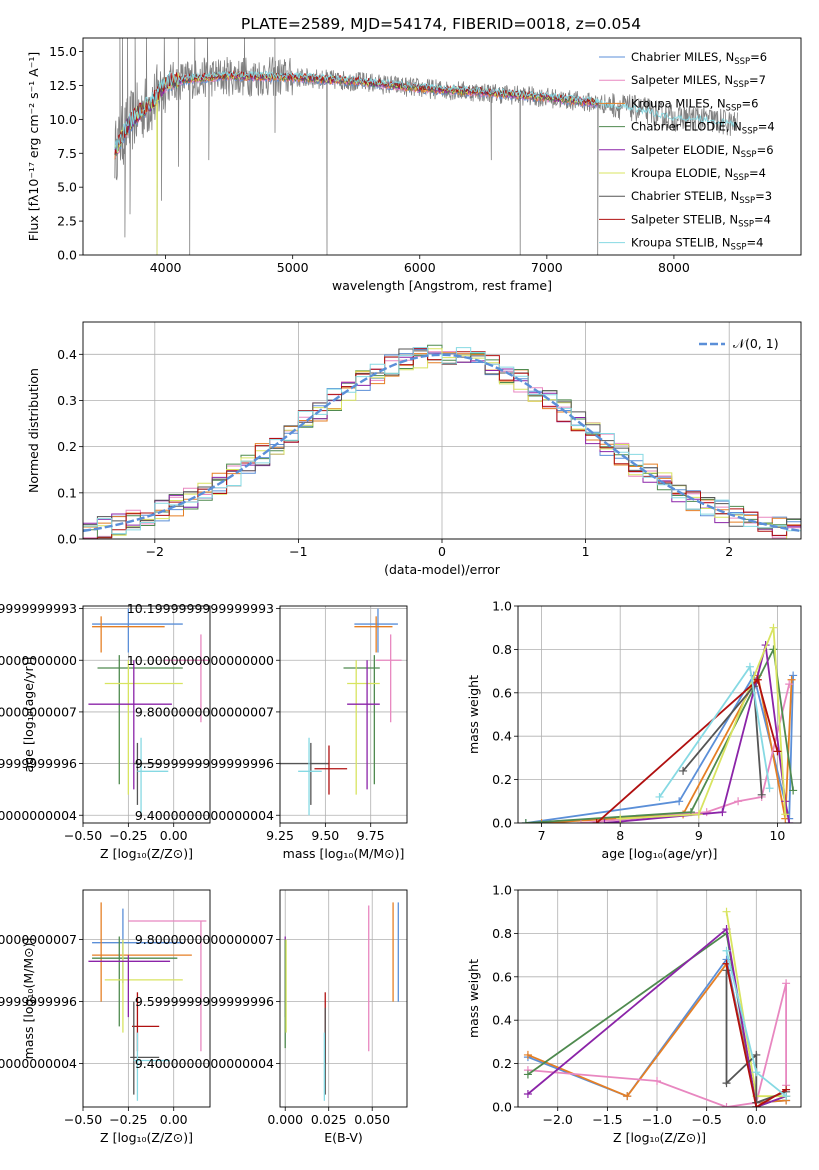  What do you see at coordinates (502, 933) in the screenshot?
I see `y-tick-label: 0.8` at bounding box center [502, 933].